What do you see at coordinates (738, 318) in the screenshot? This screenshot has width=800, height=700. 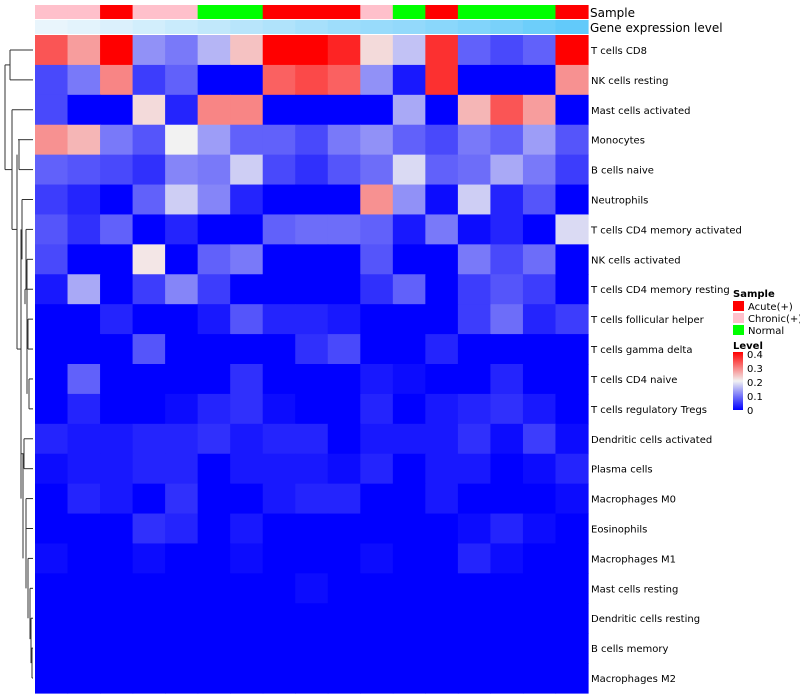 I see `sample-legend-swatch` at bounding box center [738, 318].